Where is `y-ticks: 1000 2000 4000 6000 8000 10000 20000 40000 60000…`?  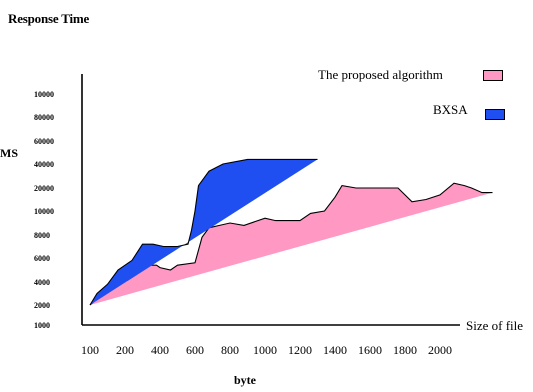
y-ticks: 1000 2000 4000 6000 8000 10000 20000 40000 60000… is located at coordinates (44, 210).